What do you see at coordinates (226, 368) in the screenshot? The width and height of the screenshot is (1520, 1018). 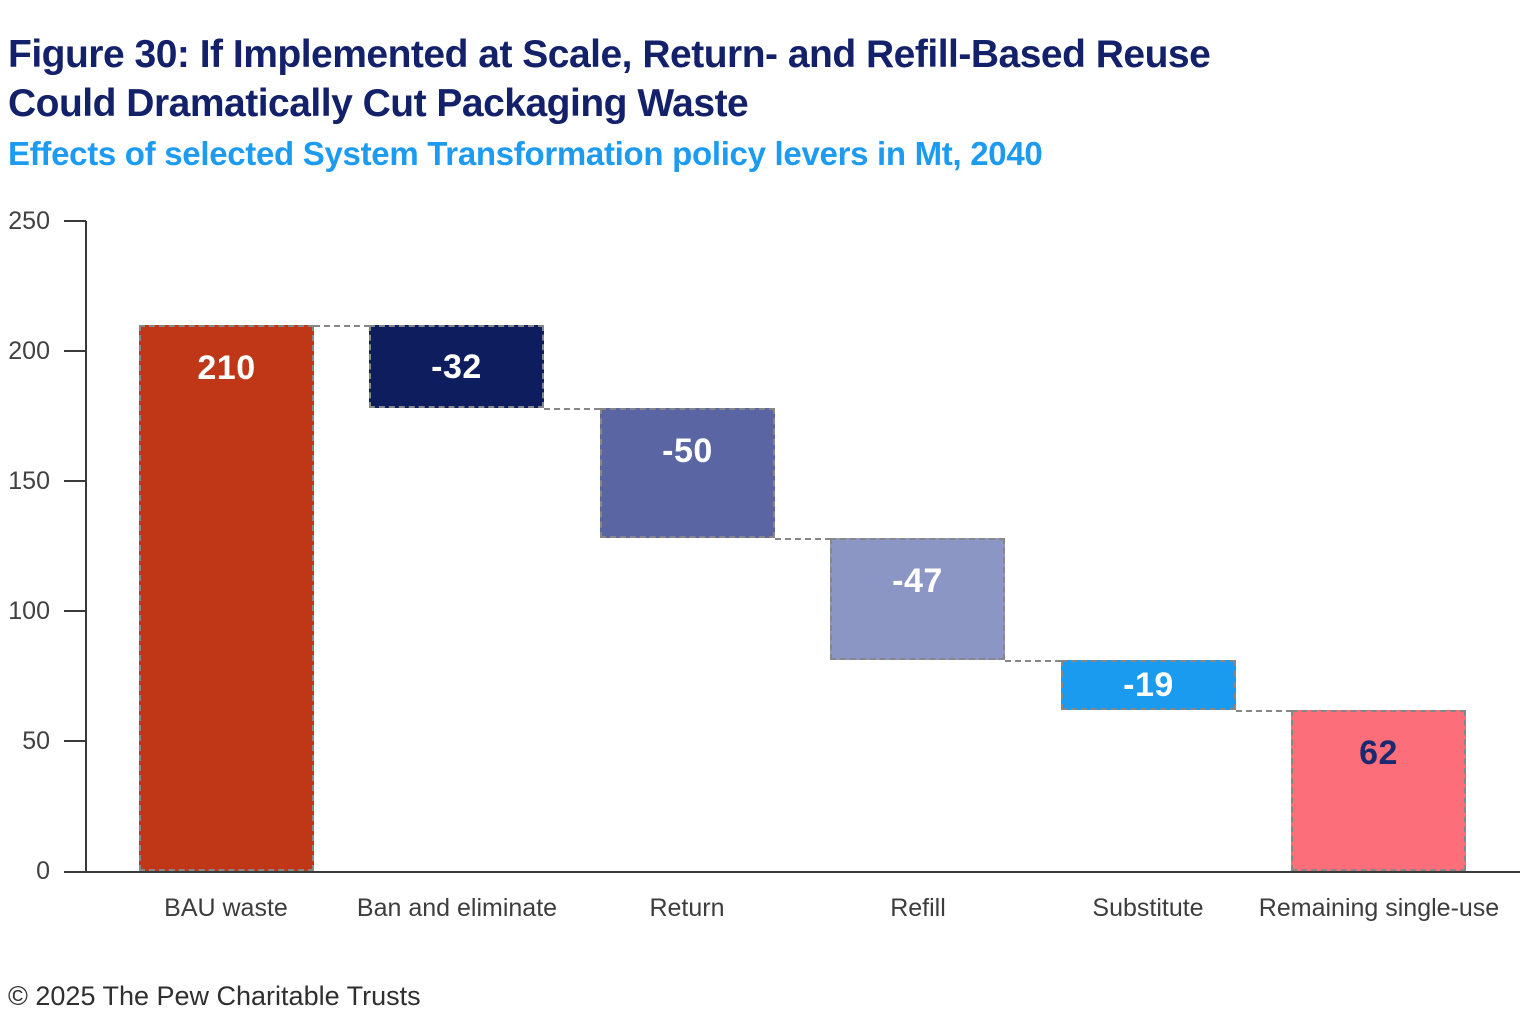 I see `bar-value-label: 210` at bounding box center [226, 368].